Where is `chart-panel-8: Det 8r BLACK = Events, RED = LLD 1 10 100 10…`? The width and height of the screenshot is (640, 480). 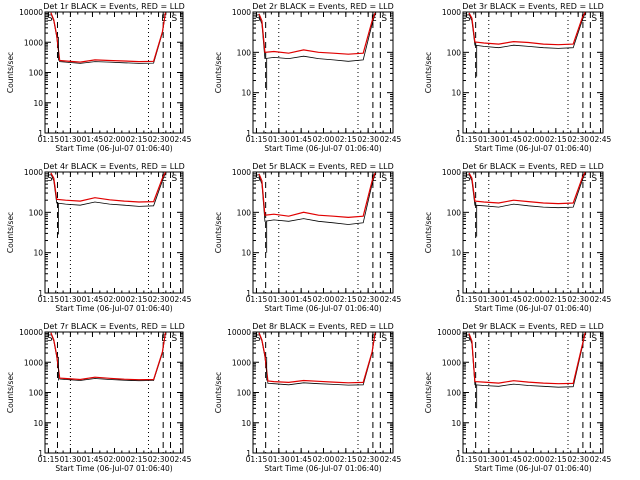
chart-panel-8: Det 8r BLACK = Events, RED = LLD 1 10 100 10… is located at coordinates (308, 397).